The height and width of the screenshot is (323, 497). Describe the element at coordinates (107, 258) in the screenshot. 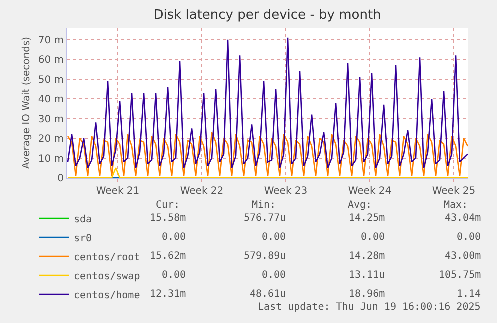

I see `legend-label: centos/root` at that location.